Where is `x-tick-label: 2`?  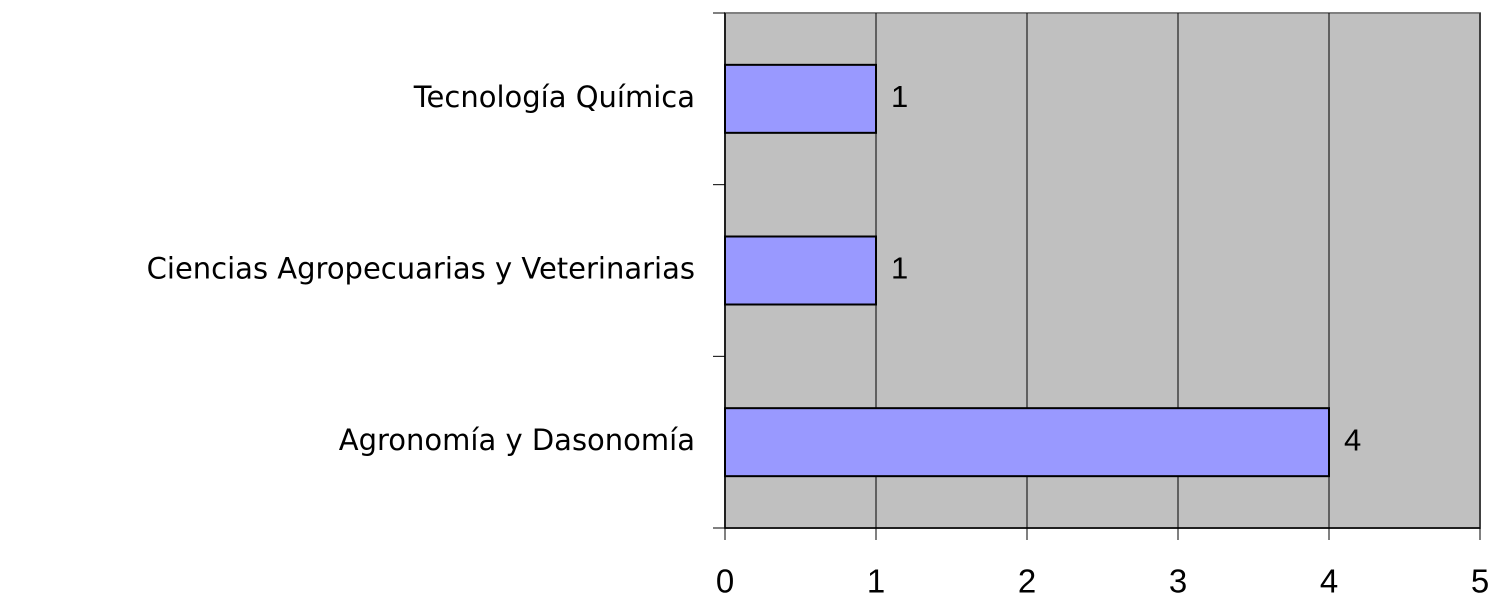
x-tick-label: 2 is located at coordinates (1027, 581).